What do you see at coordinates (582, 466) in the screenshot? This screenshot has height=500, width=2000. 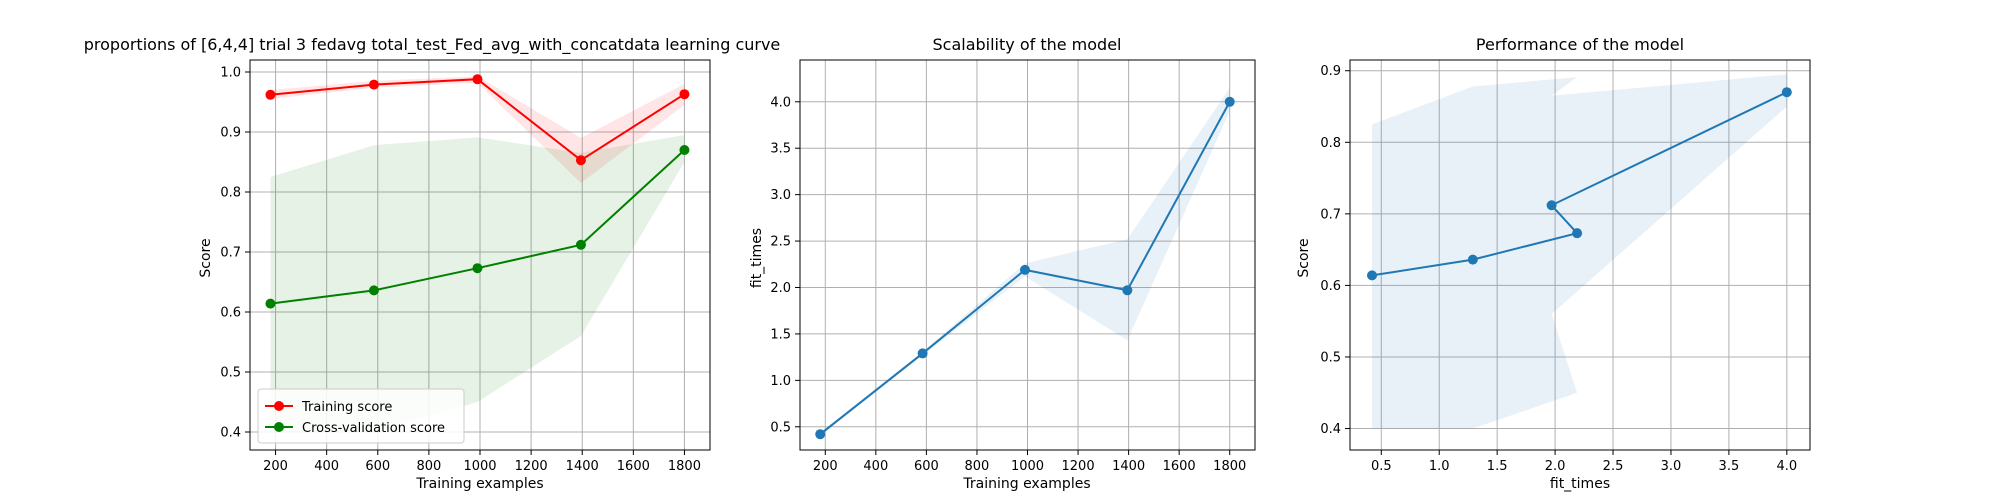 I see `learning-curve-xtick-label: 1400` at bounding box center [582, 466].